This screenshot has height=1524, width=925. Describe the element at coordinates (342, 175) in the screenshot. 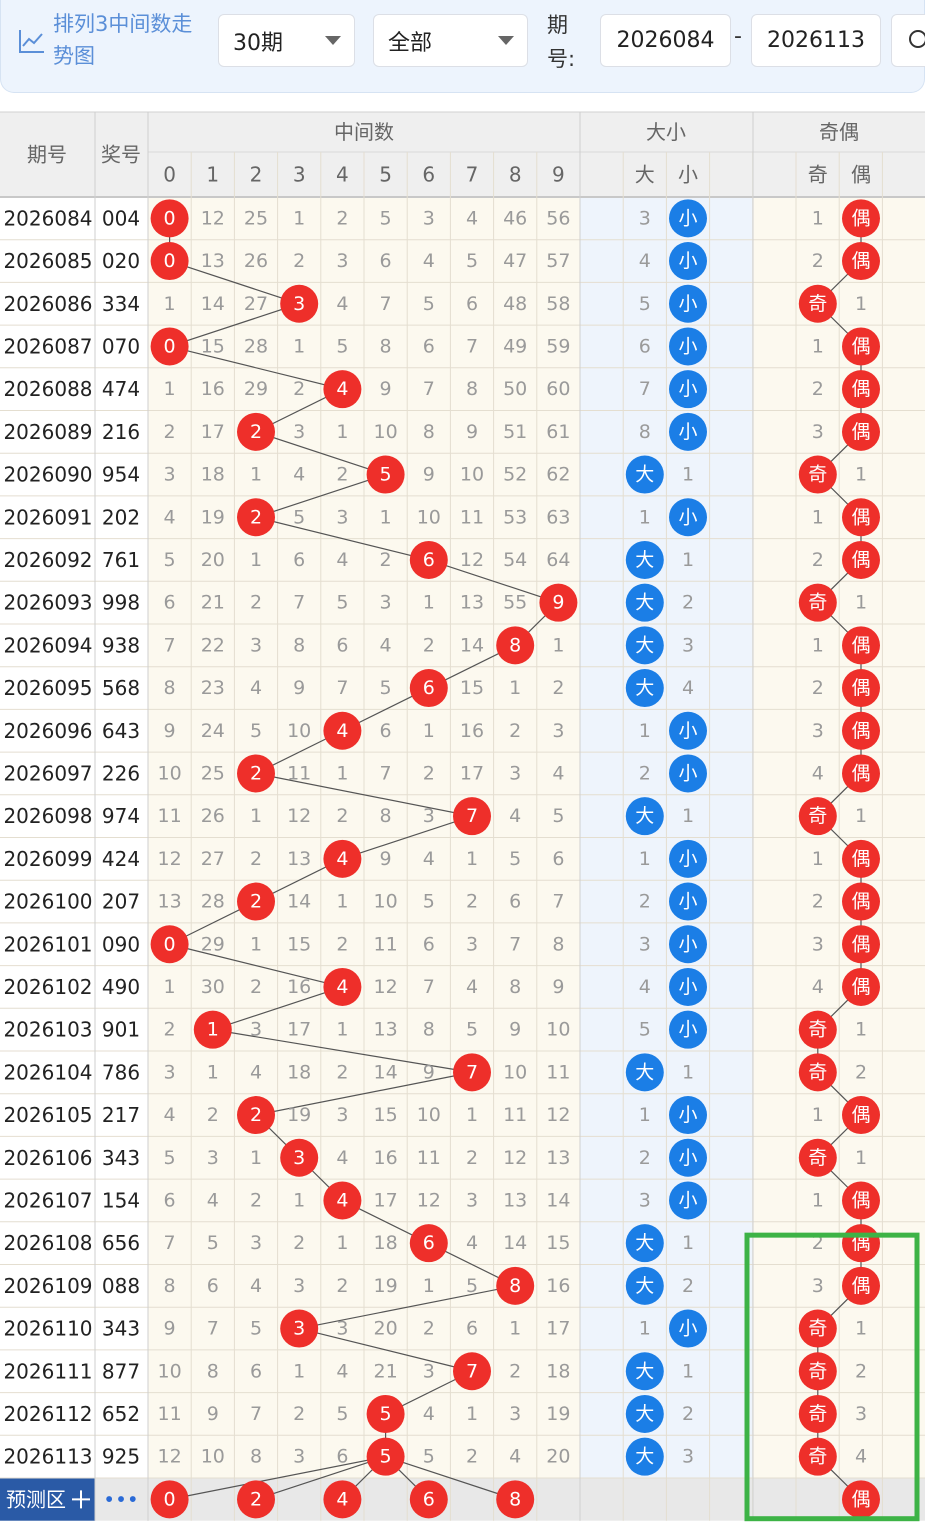

I see `header-digit: 4` at that location.